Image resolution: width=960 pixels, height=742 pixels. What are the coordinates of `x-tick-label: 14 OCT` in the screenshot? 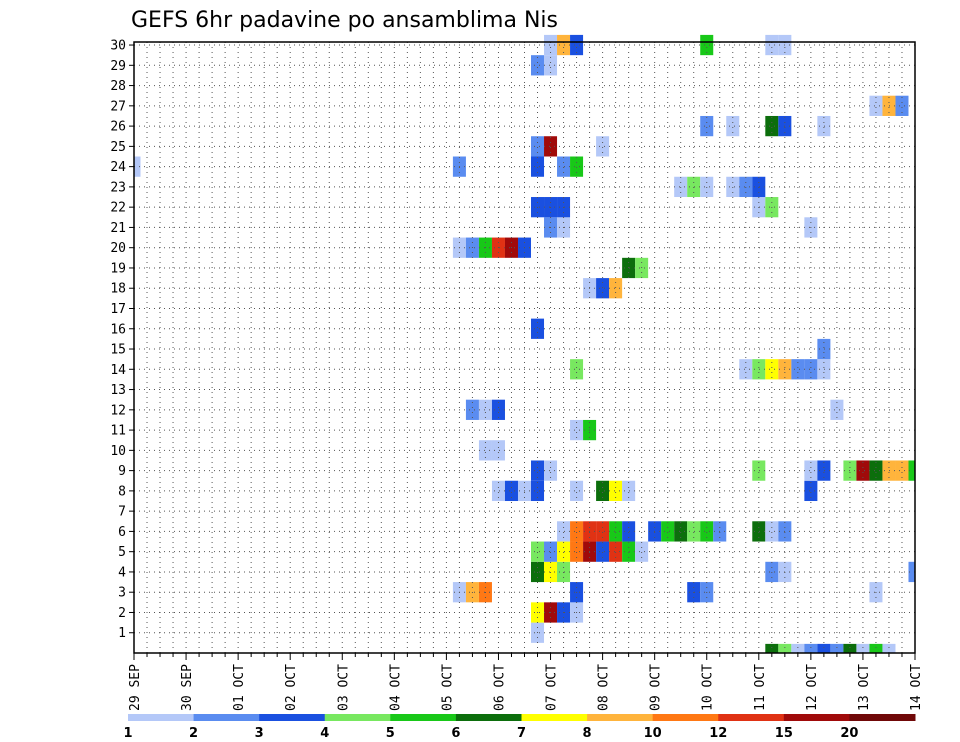 It's located at (916, 687).